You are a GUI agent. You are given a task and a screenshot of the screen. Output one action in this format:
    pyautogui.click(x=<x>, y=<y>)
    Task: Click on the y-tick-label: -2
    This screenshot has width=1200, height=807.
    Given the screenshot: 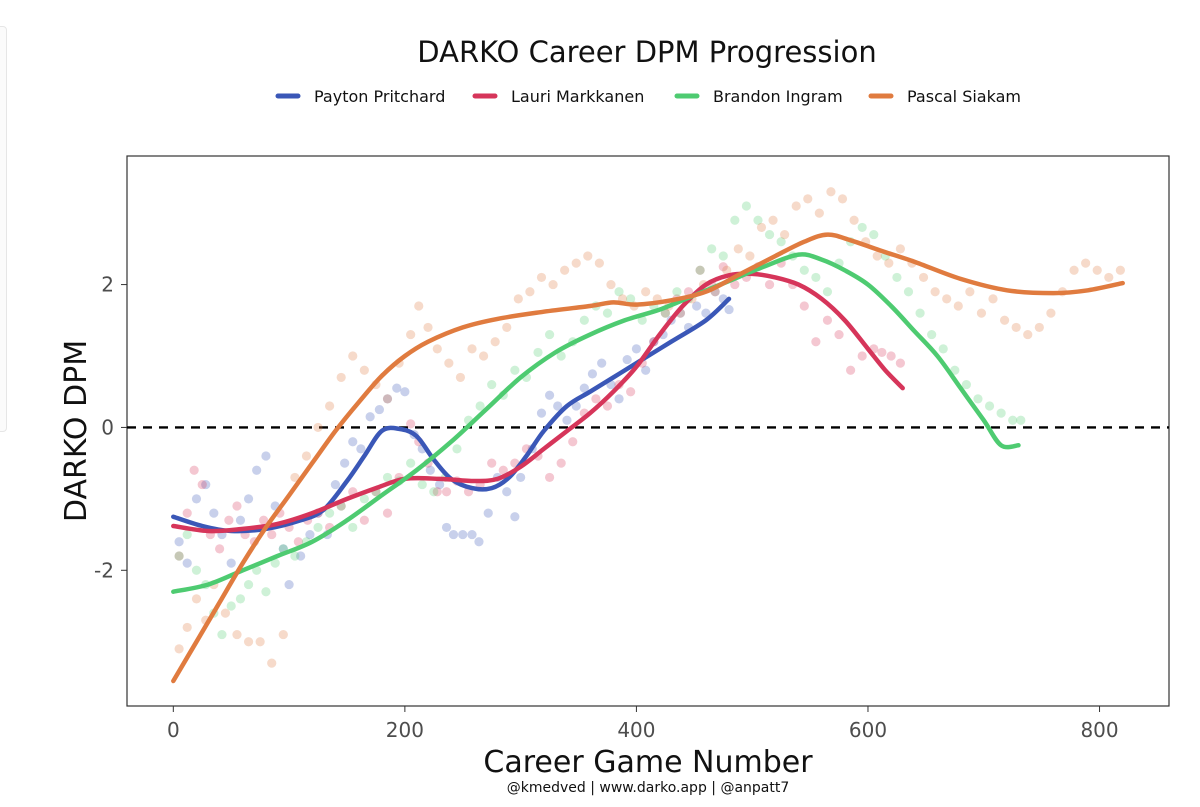 What is the action you would take?
    pyautogui.click(x=104, y=570)
    